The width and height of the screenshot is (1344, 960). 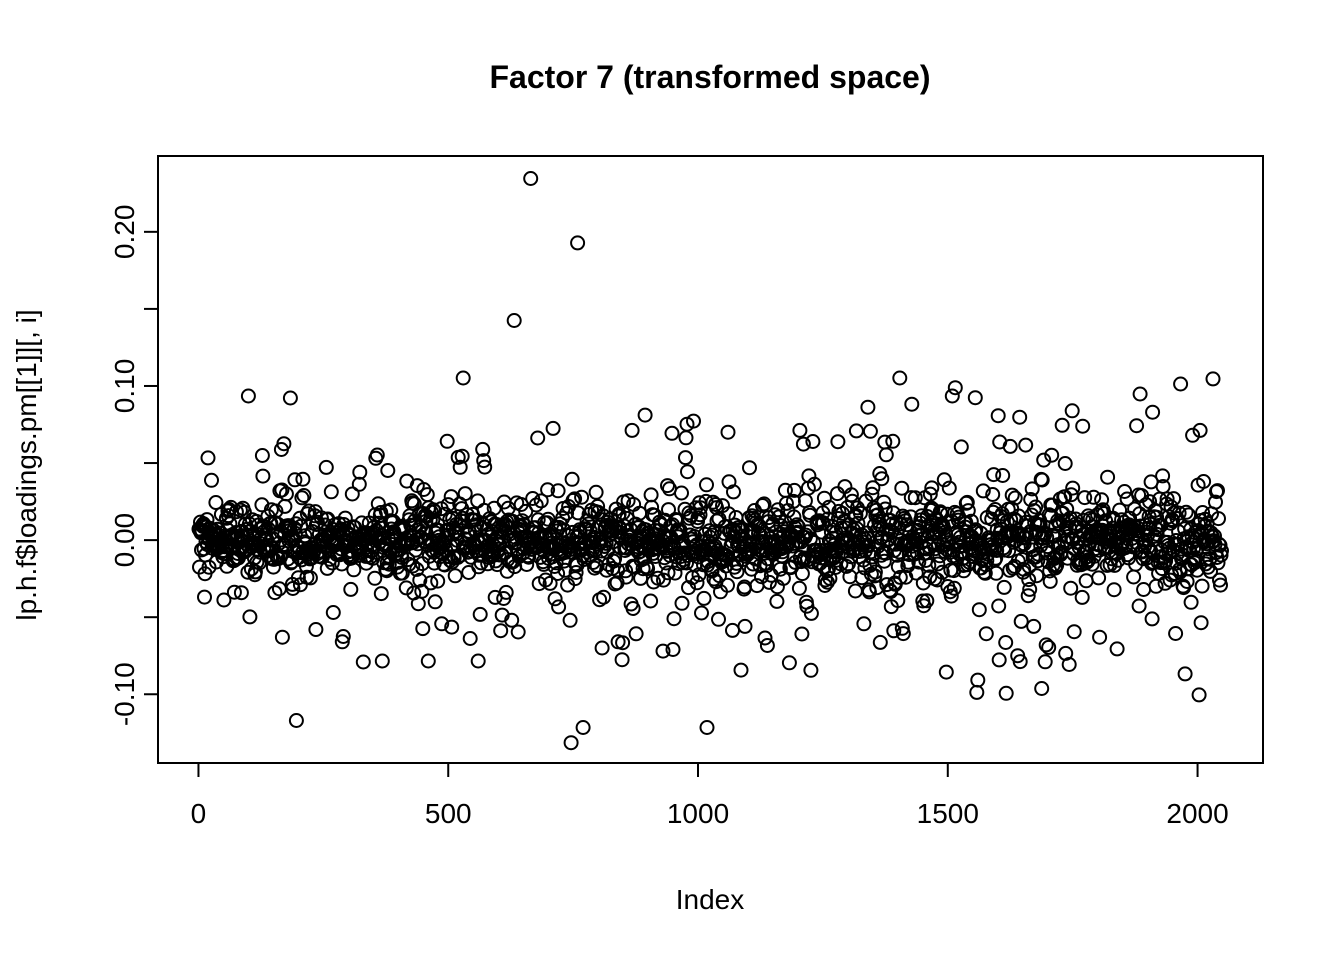 What do you see at coordinates (709, 77) in the screenshot?
I see `chart-title: Factor 7 (transformed space)` at bounding box center [709, 77].